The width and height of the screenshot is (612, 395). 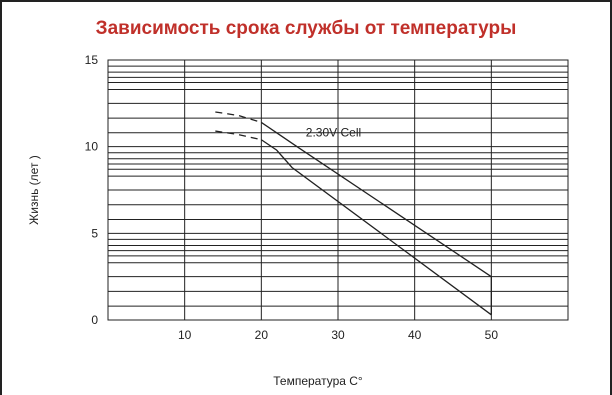 I want to click on y-axis-label: Жизнь (лет ), so click(x=34, y=190).